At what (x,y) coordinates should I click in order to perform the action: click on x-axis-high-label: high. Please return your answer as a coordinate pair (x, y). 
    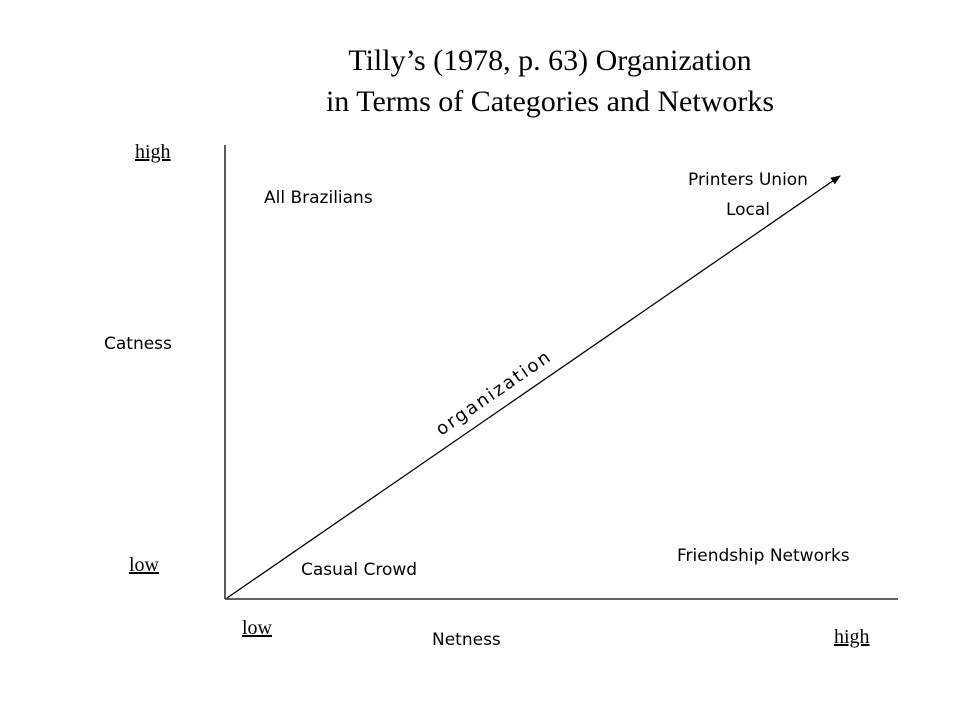
    Looking at the image, I should click on (852, 637).